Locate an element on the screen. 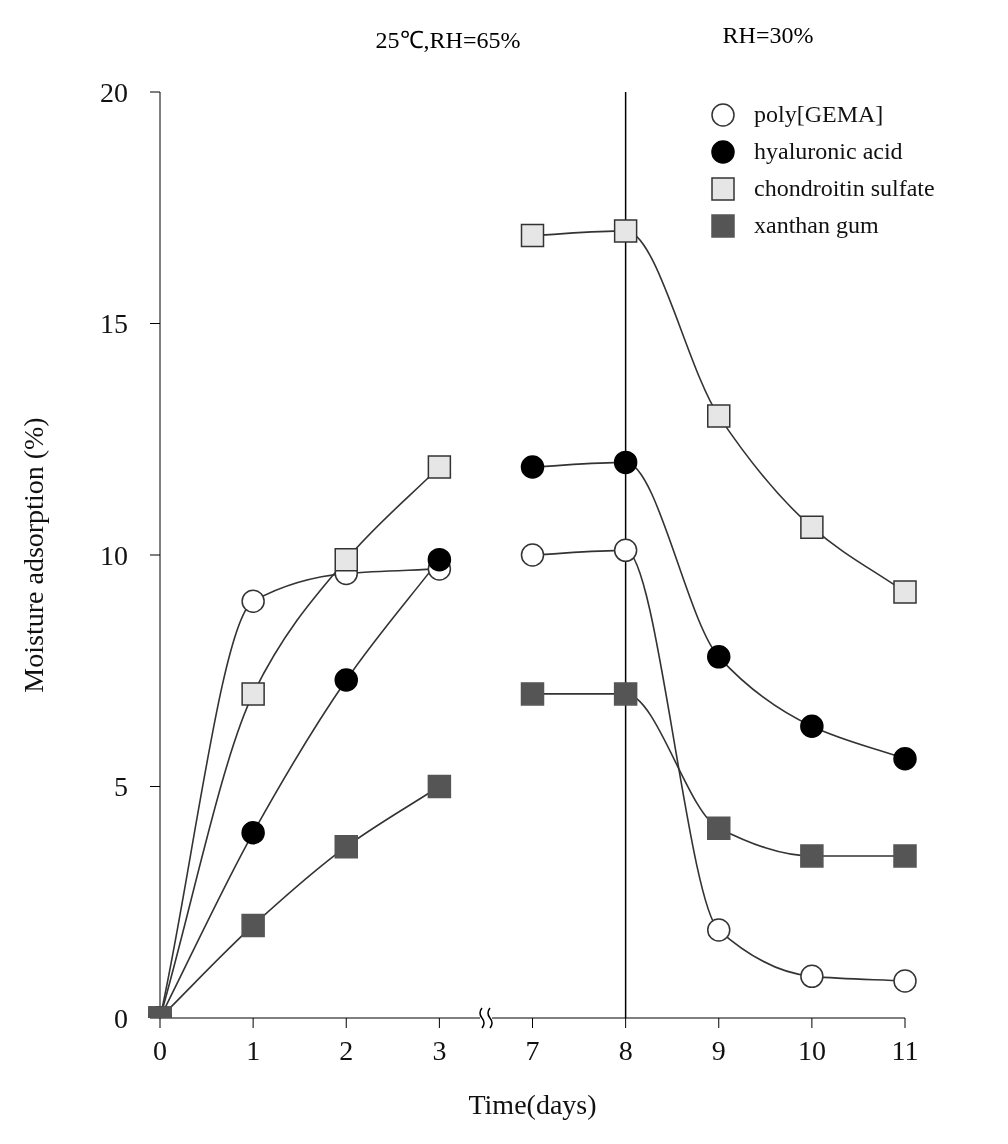  text: RH=30% is located at coordinates (768, 35).